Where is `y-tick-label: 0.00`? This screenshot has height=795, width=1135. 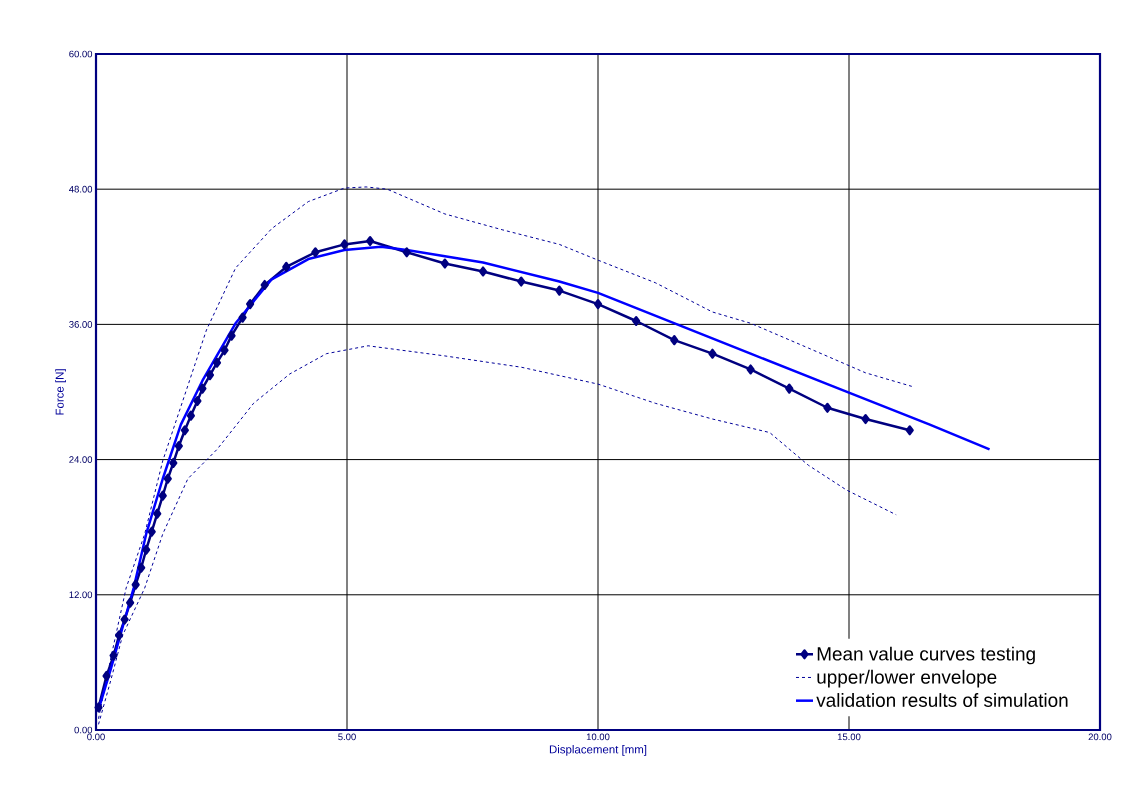 y-tick-label: 0.00 is located at coordinates (83, 730).